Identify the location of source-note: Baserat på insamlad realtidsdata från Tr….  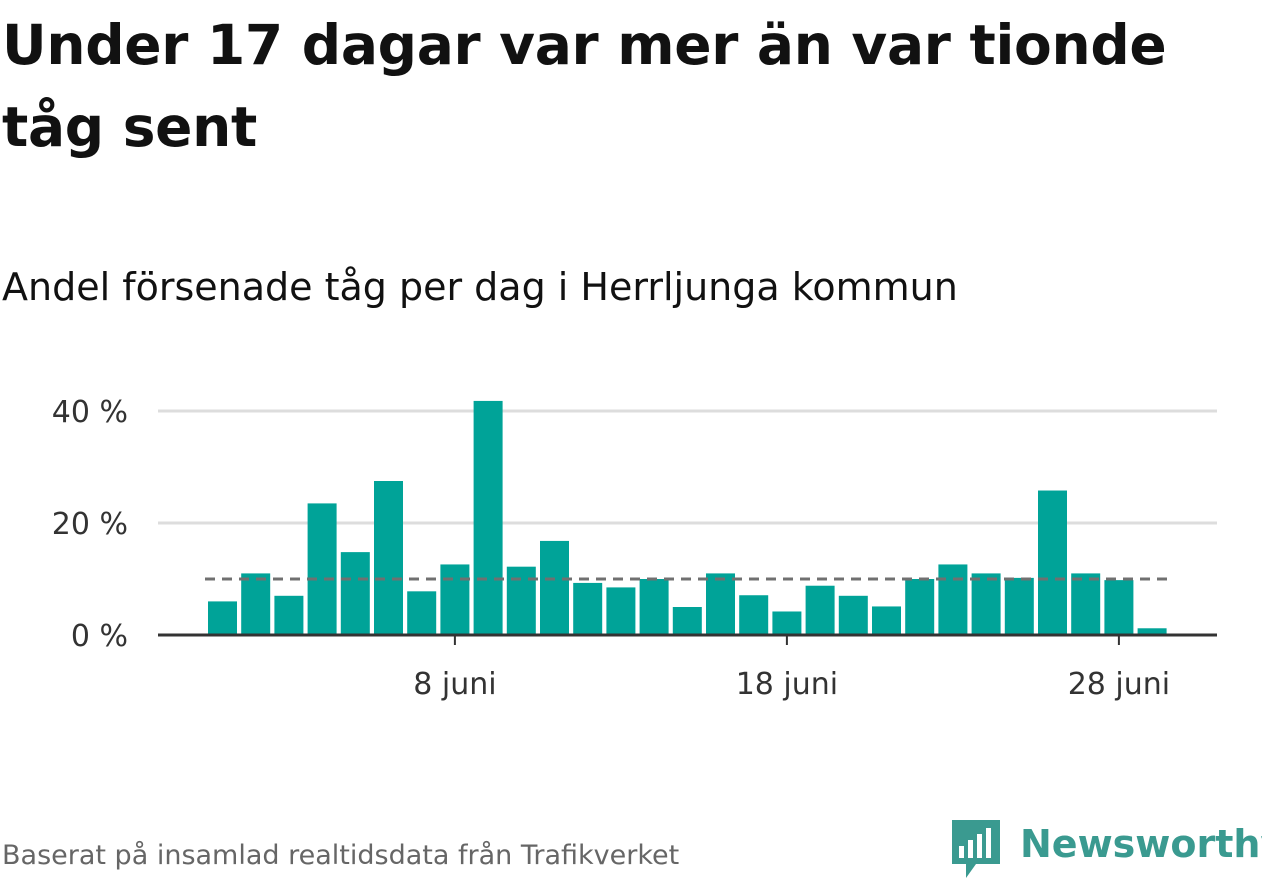
(341, 855).